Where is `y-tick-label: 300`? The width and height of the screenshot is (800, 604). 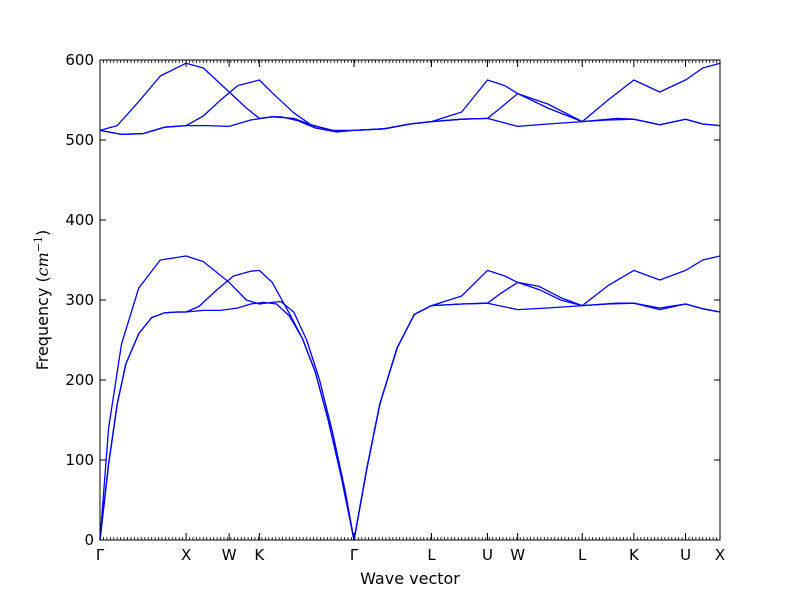 y-tick-label: 300 is located at coordinates (79, 300).